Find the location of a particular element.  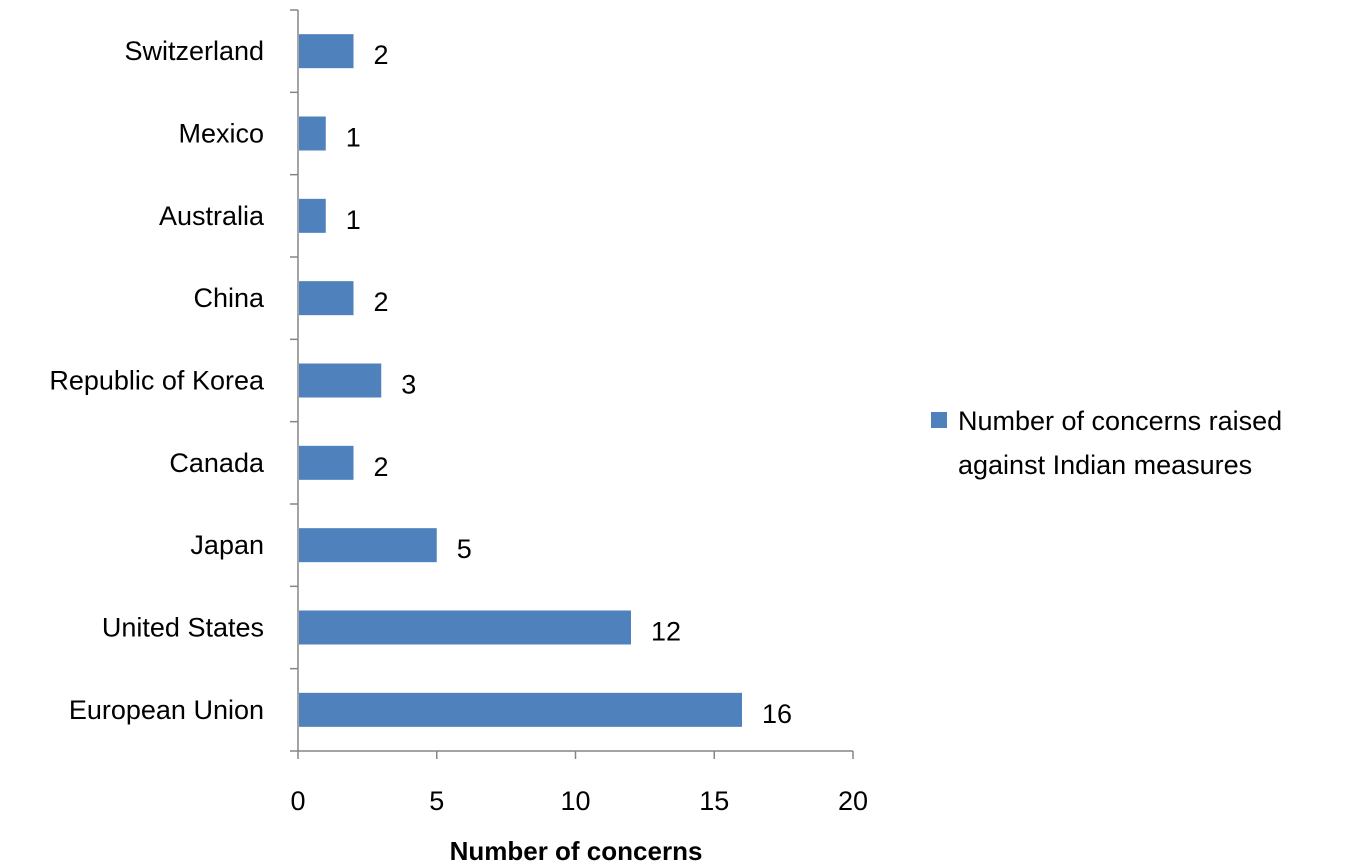

legend-label-line-2: against Indian measures is located at coordinates (1105, 465).